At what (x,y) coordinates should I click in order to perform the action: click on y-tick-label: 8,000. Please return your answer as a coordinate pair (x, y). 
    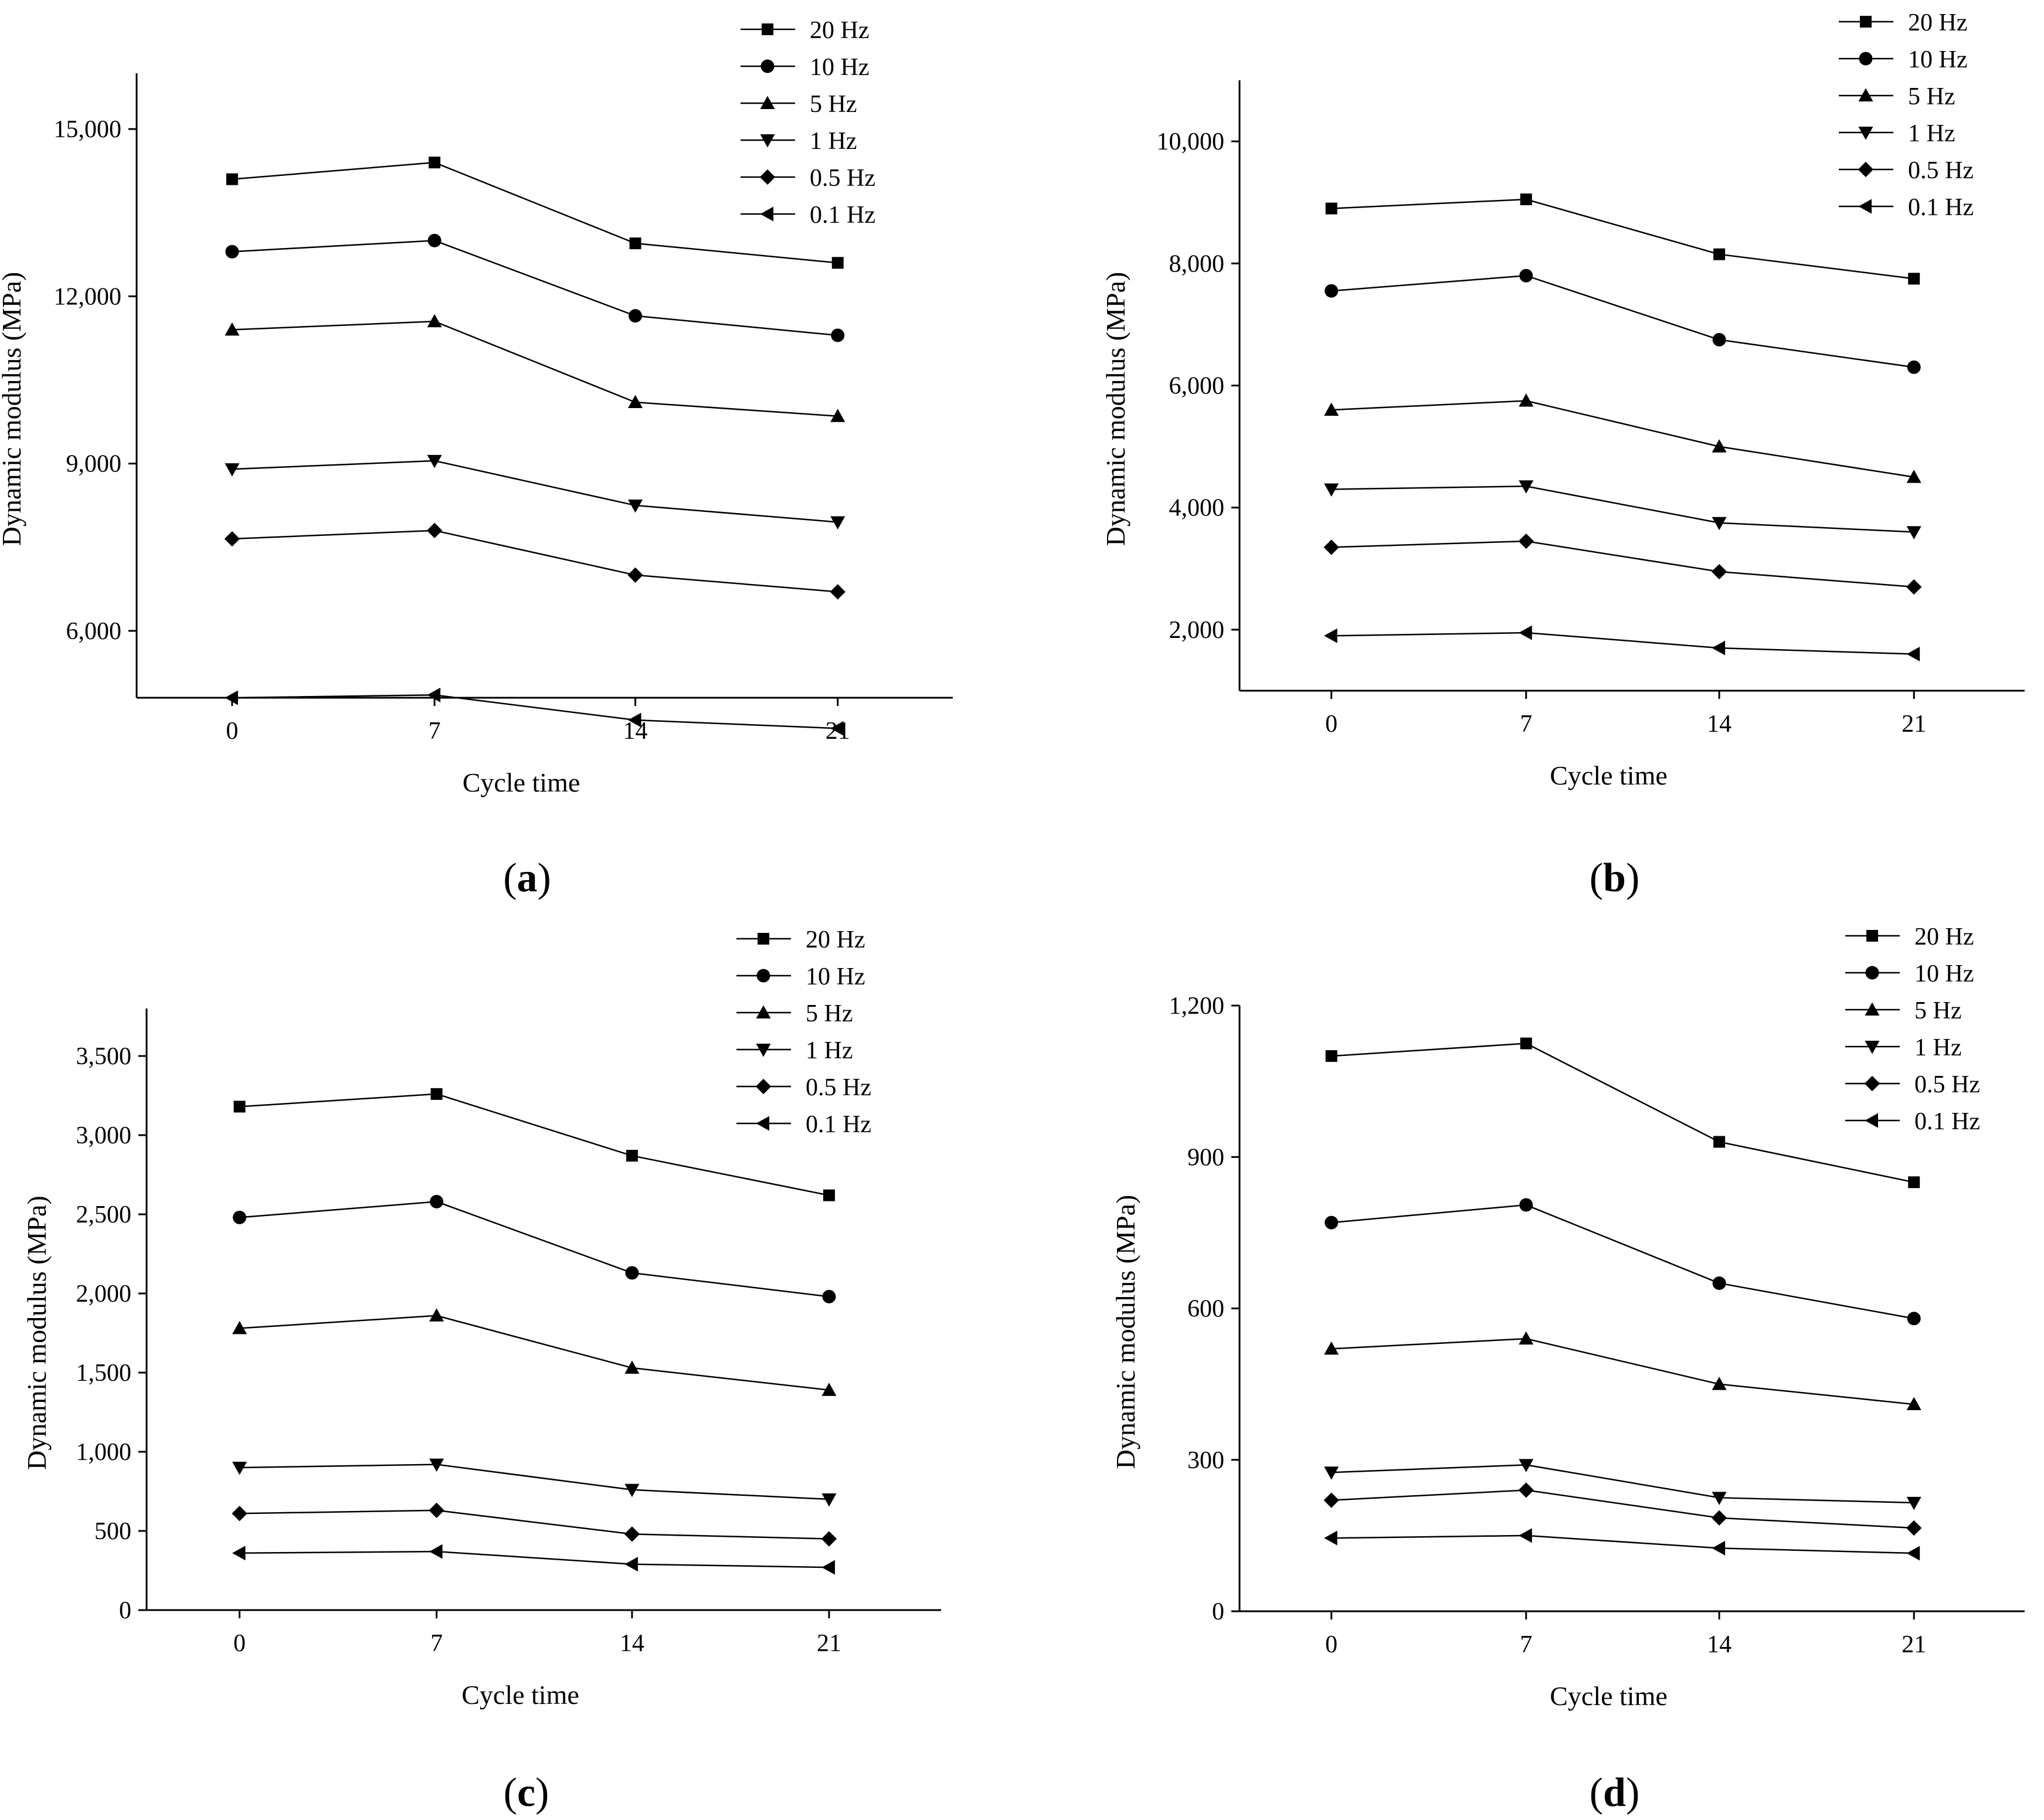
    Looking at the image, I should click on (1197, 263).